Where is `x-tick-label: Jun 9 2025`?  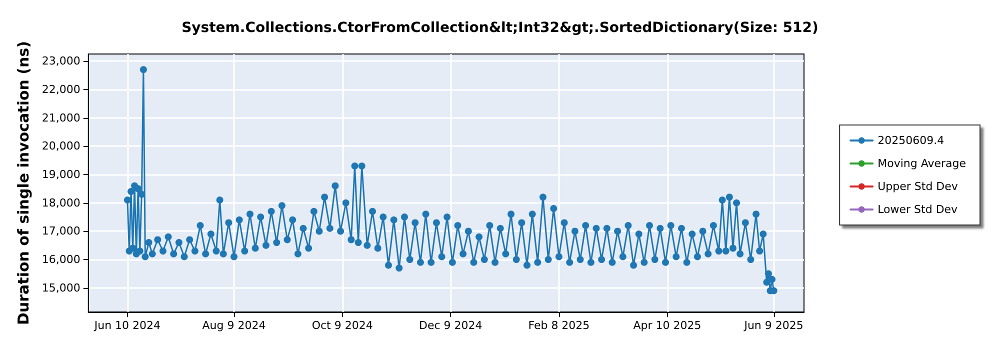
x-tick-label: Jun 9 2025 is located at coordinates (773, 325).